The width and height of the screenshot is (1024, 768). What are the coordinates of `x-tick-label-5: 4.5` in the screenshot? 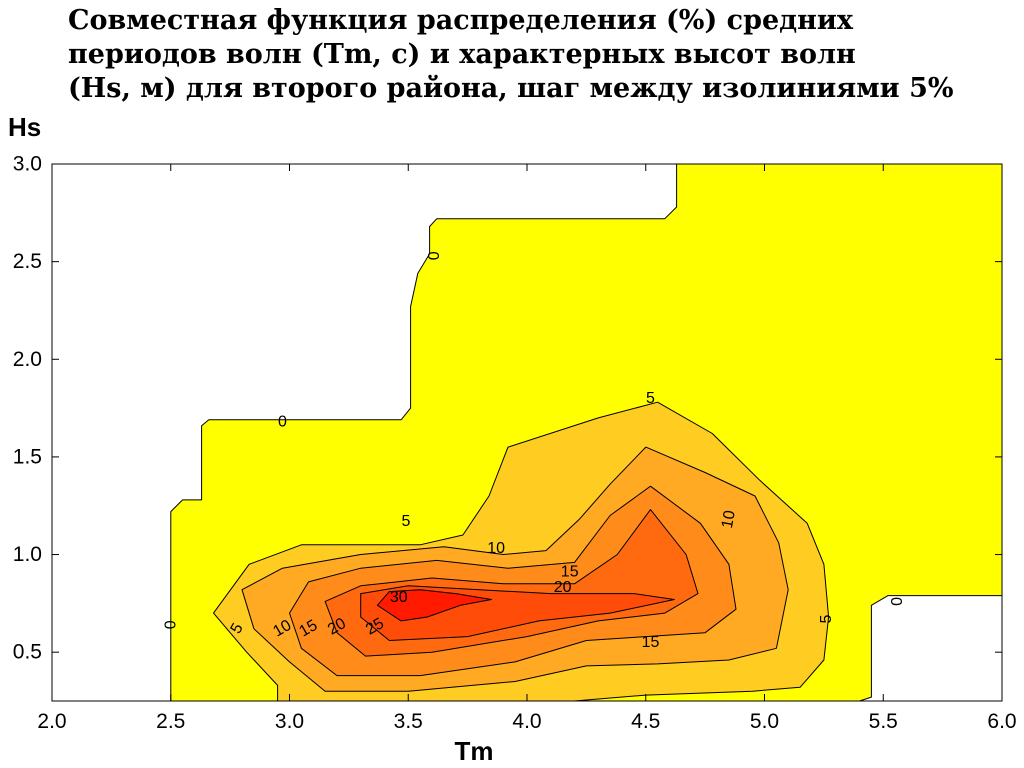 It's located at (645, 721).